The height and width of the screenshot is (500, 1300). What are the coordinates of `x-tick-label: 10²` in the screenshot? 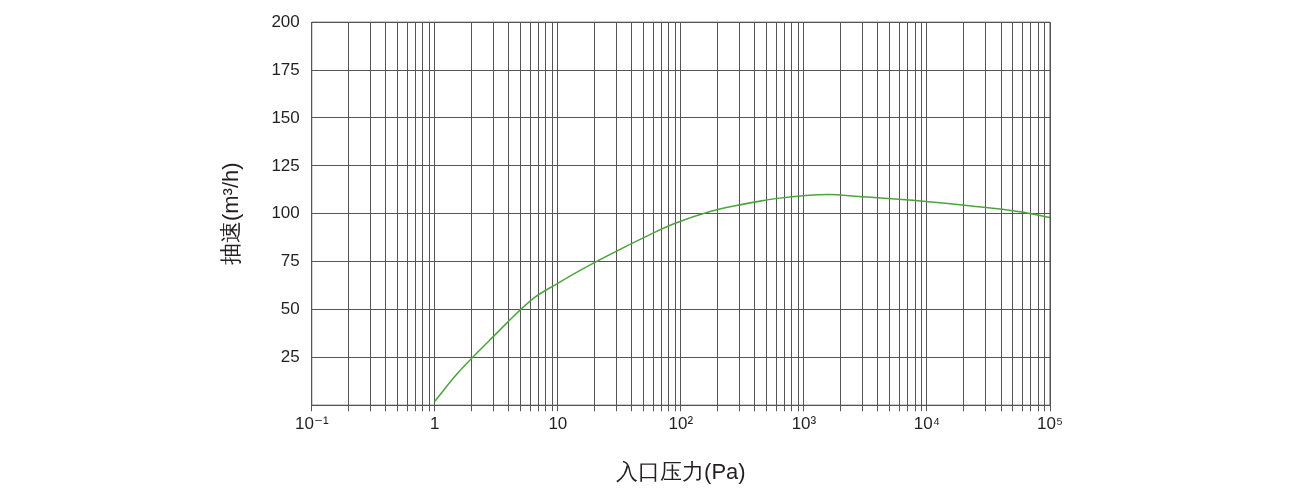 It's located at (681, 424).